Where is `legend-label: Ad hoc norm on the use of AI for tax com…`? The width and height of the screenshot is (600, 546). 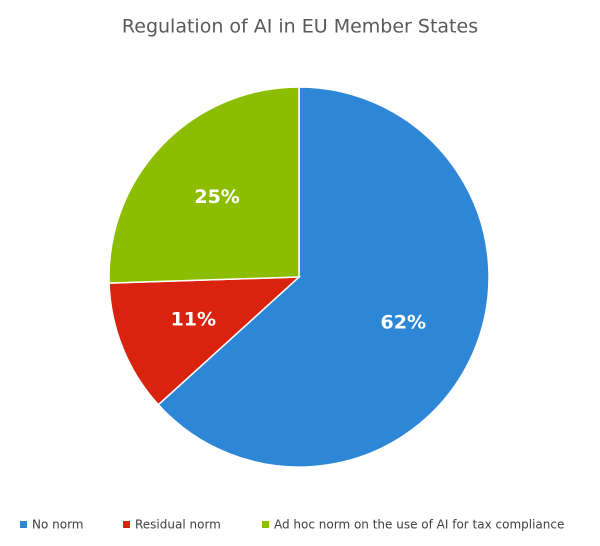
legend-label: Ad hoc norm on the use of AI for tax com… is located at coordinates (419, 525).